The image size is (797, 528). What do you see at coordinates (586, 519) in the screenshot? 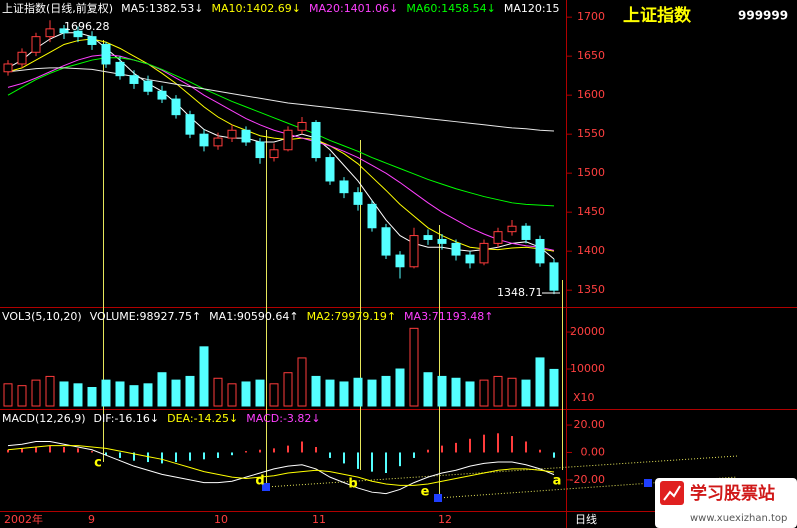
I see `period-label: 日线` at bounding box center [586, 519].